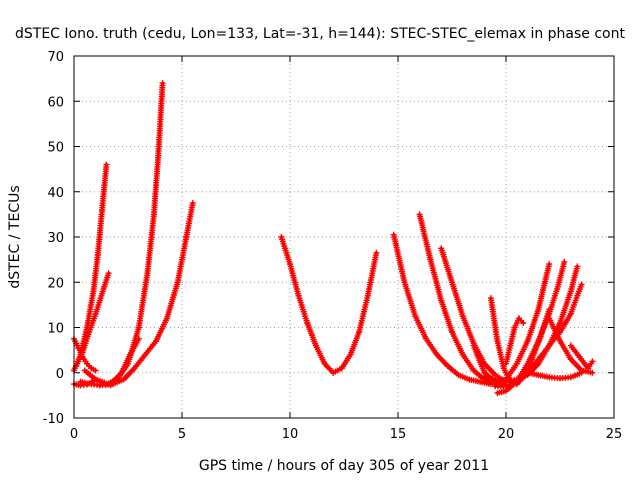 The width and height of the screenshot is (640, 480). Describe the element at coordinates (55, 238) in the screenshot. I see `y-tick-label: 30` at that location.